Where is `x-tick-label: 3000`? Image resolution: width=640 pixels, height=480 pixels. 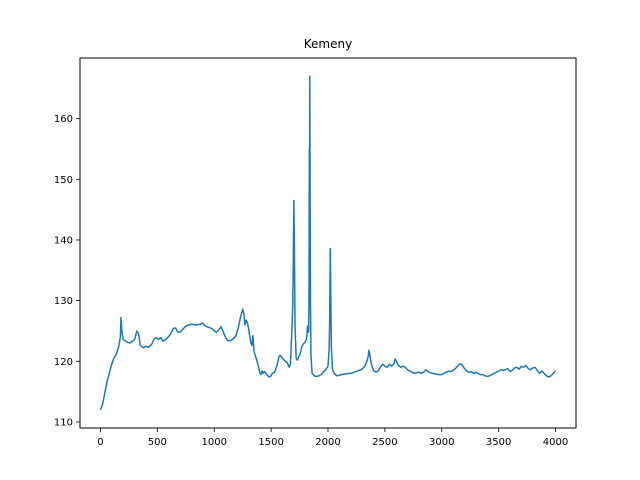 x-tick-label: 3000 is located at coordinates (441, 442).